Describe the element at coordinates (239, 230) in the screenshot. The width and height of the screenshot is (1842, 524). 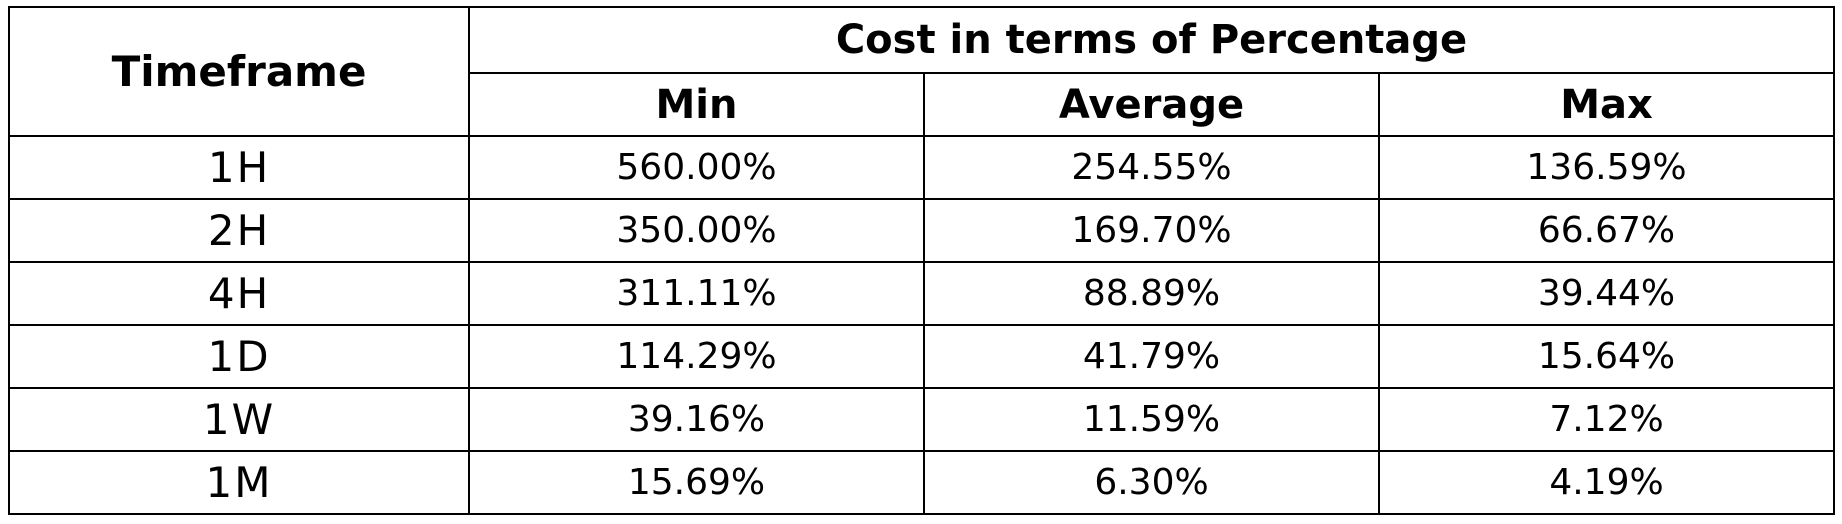
I see `timeframe-cell: 2H` at that location.